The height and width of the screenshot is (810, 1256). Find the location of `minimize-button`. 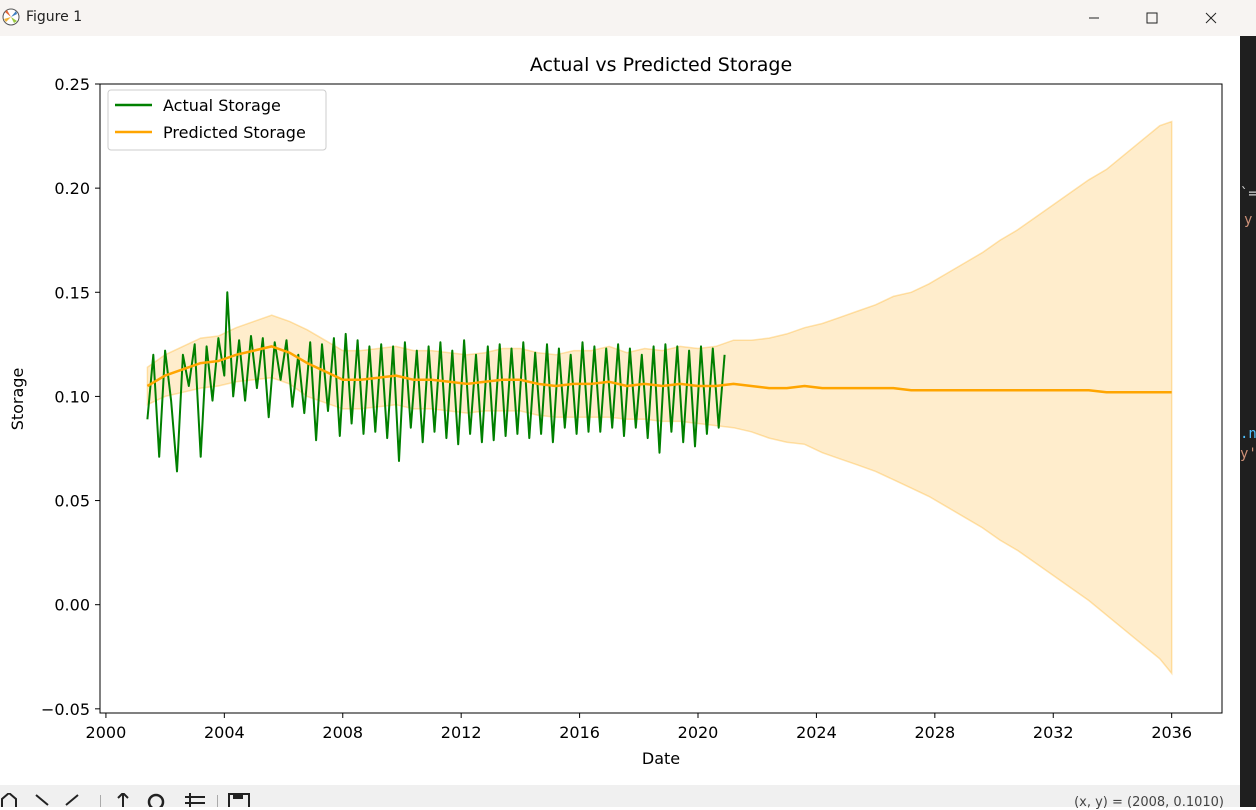

minimize-button is located at coordinates (1094, 18).